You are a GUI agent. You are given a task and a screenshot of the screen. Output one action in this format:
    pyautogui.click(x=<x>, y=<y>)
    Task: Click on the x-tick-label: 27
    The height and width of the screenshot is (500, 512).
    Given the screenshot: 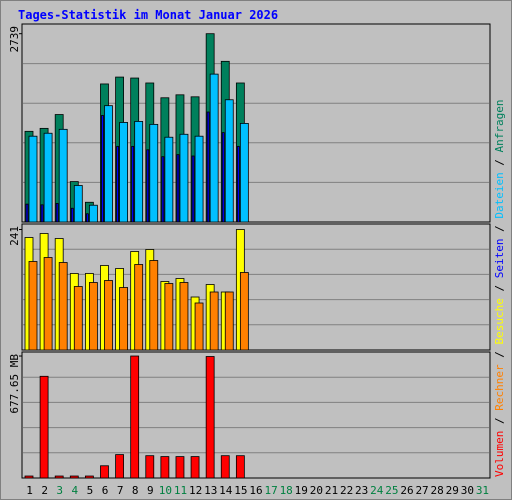 What is the action you would take?
    pyautogui.click(x=421, y=490)
    